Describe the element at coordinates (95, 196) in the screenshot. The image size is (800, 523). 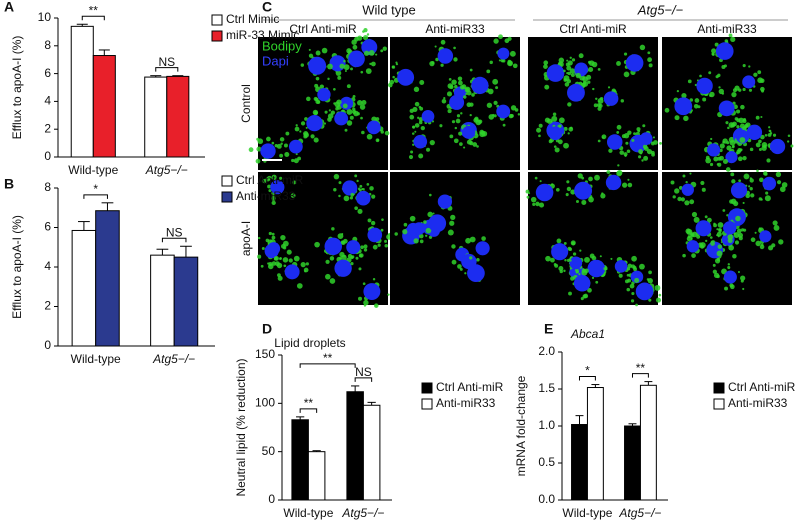
I see `significance-bracket` at that location.